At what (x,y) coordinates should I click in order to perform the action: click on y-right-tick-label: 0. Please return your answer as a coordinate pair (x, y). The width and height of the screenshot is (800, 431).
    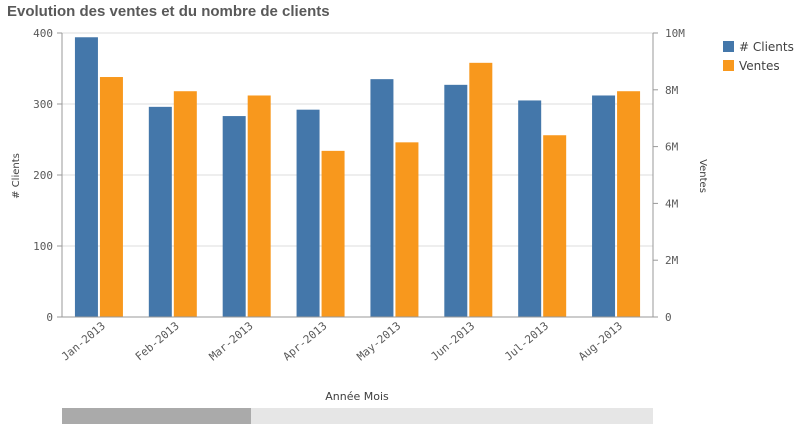
    Looking at the image, I should click on (668, 317).